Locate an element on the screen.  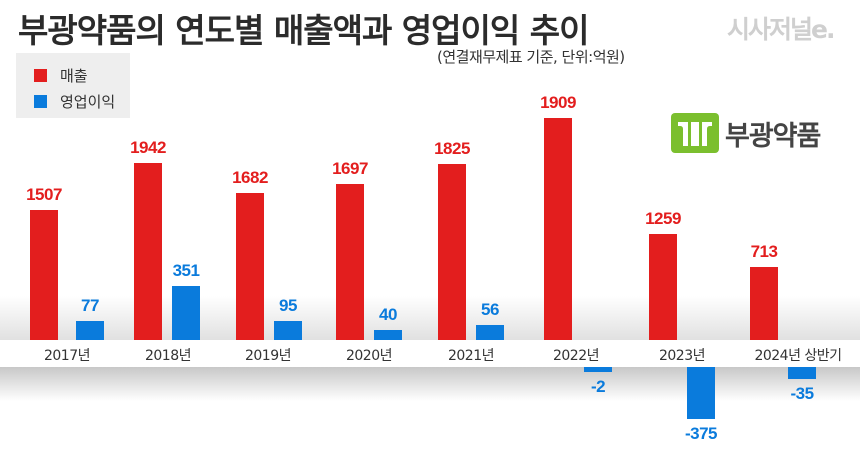
x-axis-tick-label: 2020년 is located at coordinates (369, 356).